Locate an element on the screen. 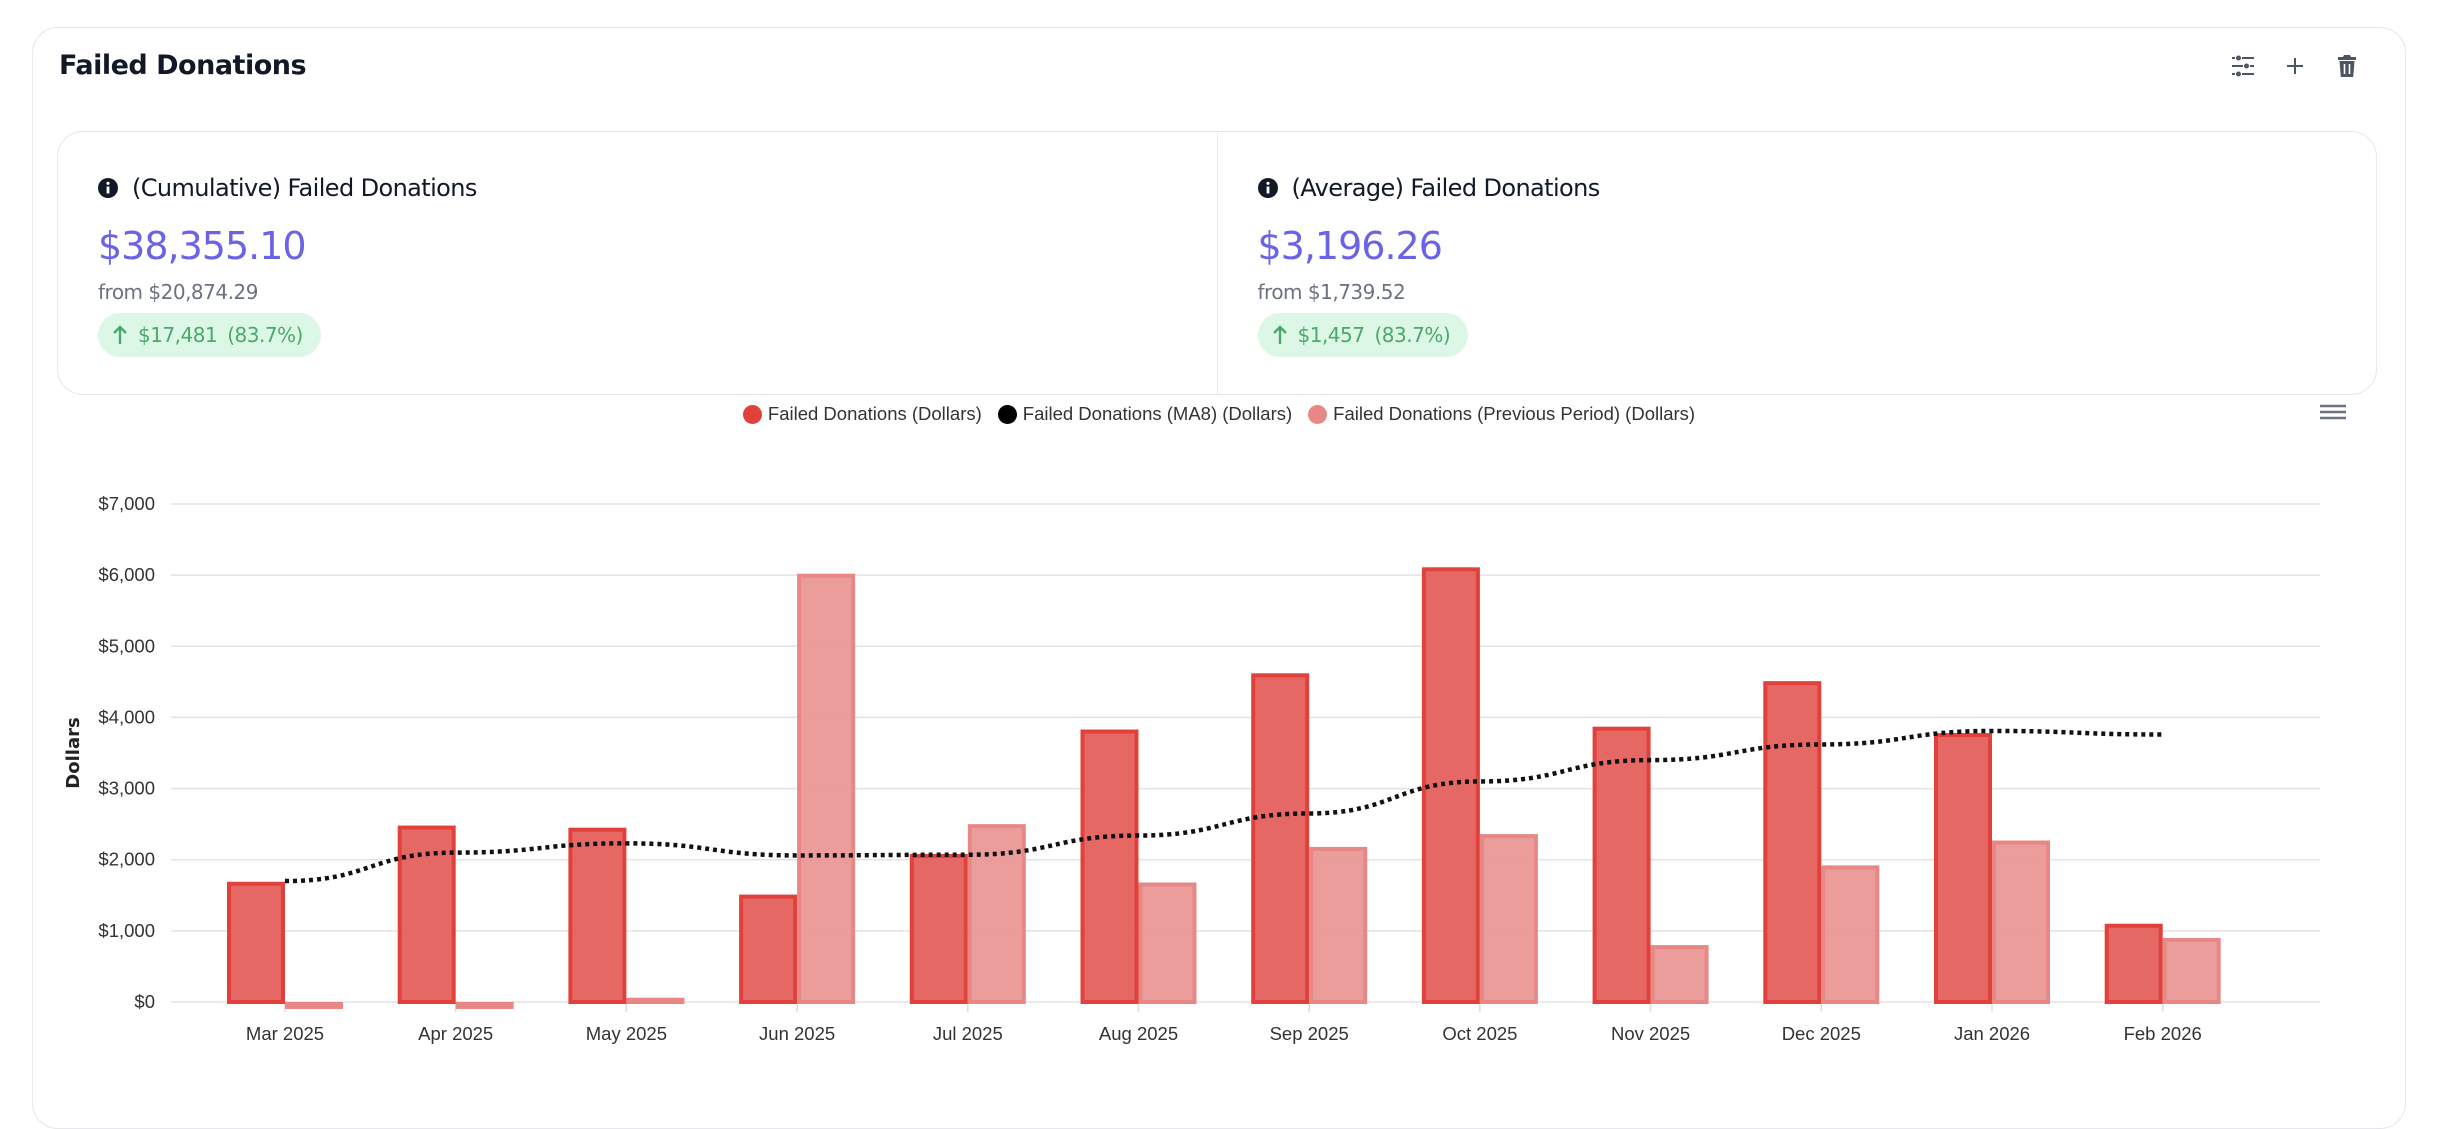  y-tick-label: $5,000 is located at coordinates (126, 645).